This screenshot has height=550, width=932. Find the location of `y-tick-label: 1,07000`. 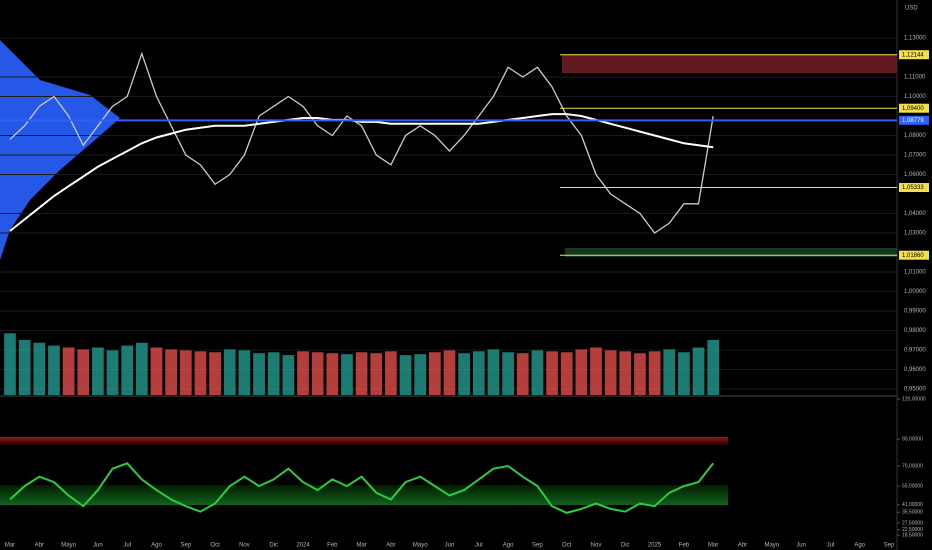

y-tick-label: 1,07000 is located at coordinates (915, 156).